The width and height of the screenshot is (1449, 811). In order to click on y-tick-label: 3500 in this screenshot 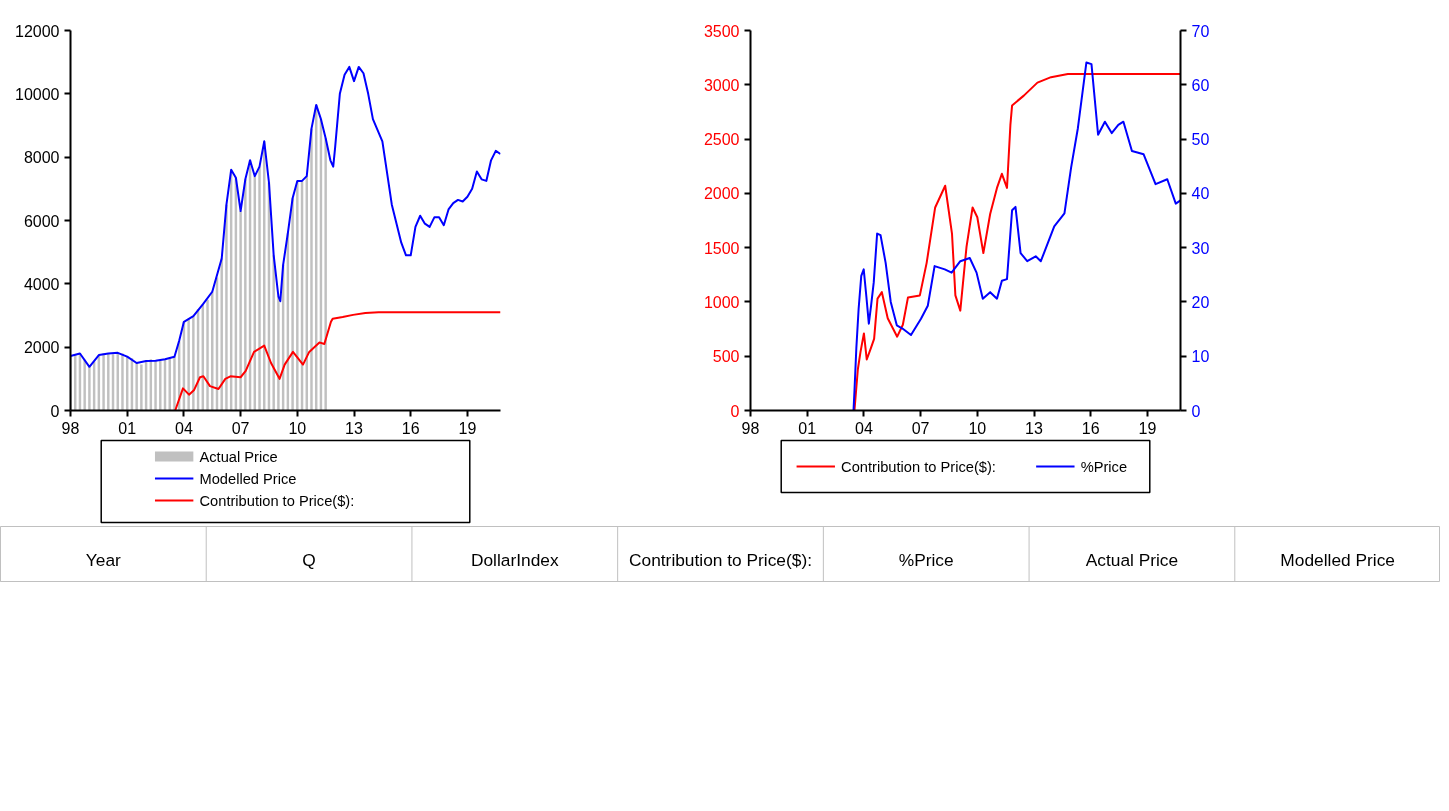, I will do `click(721, 31)`.